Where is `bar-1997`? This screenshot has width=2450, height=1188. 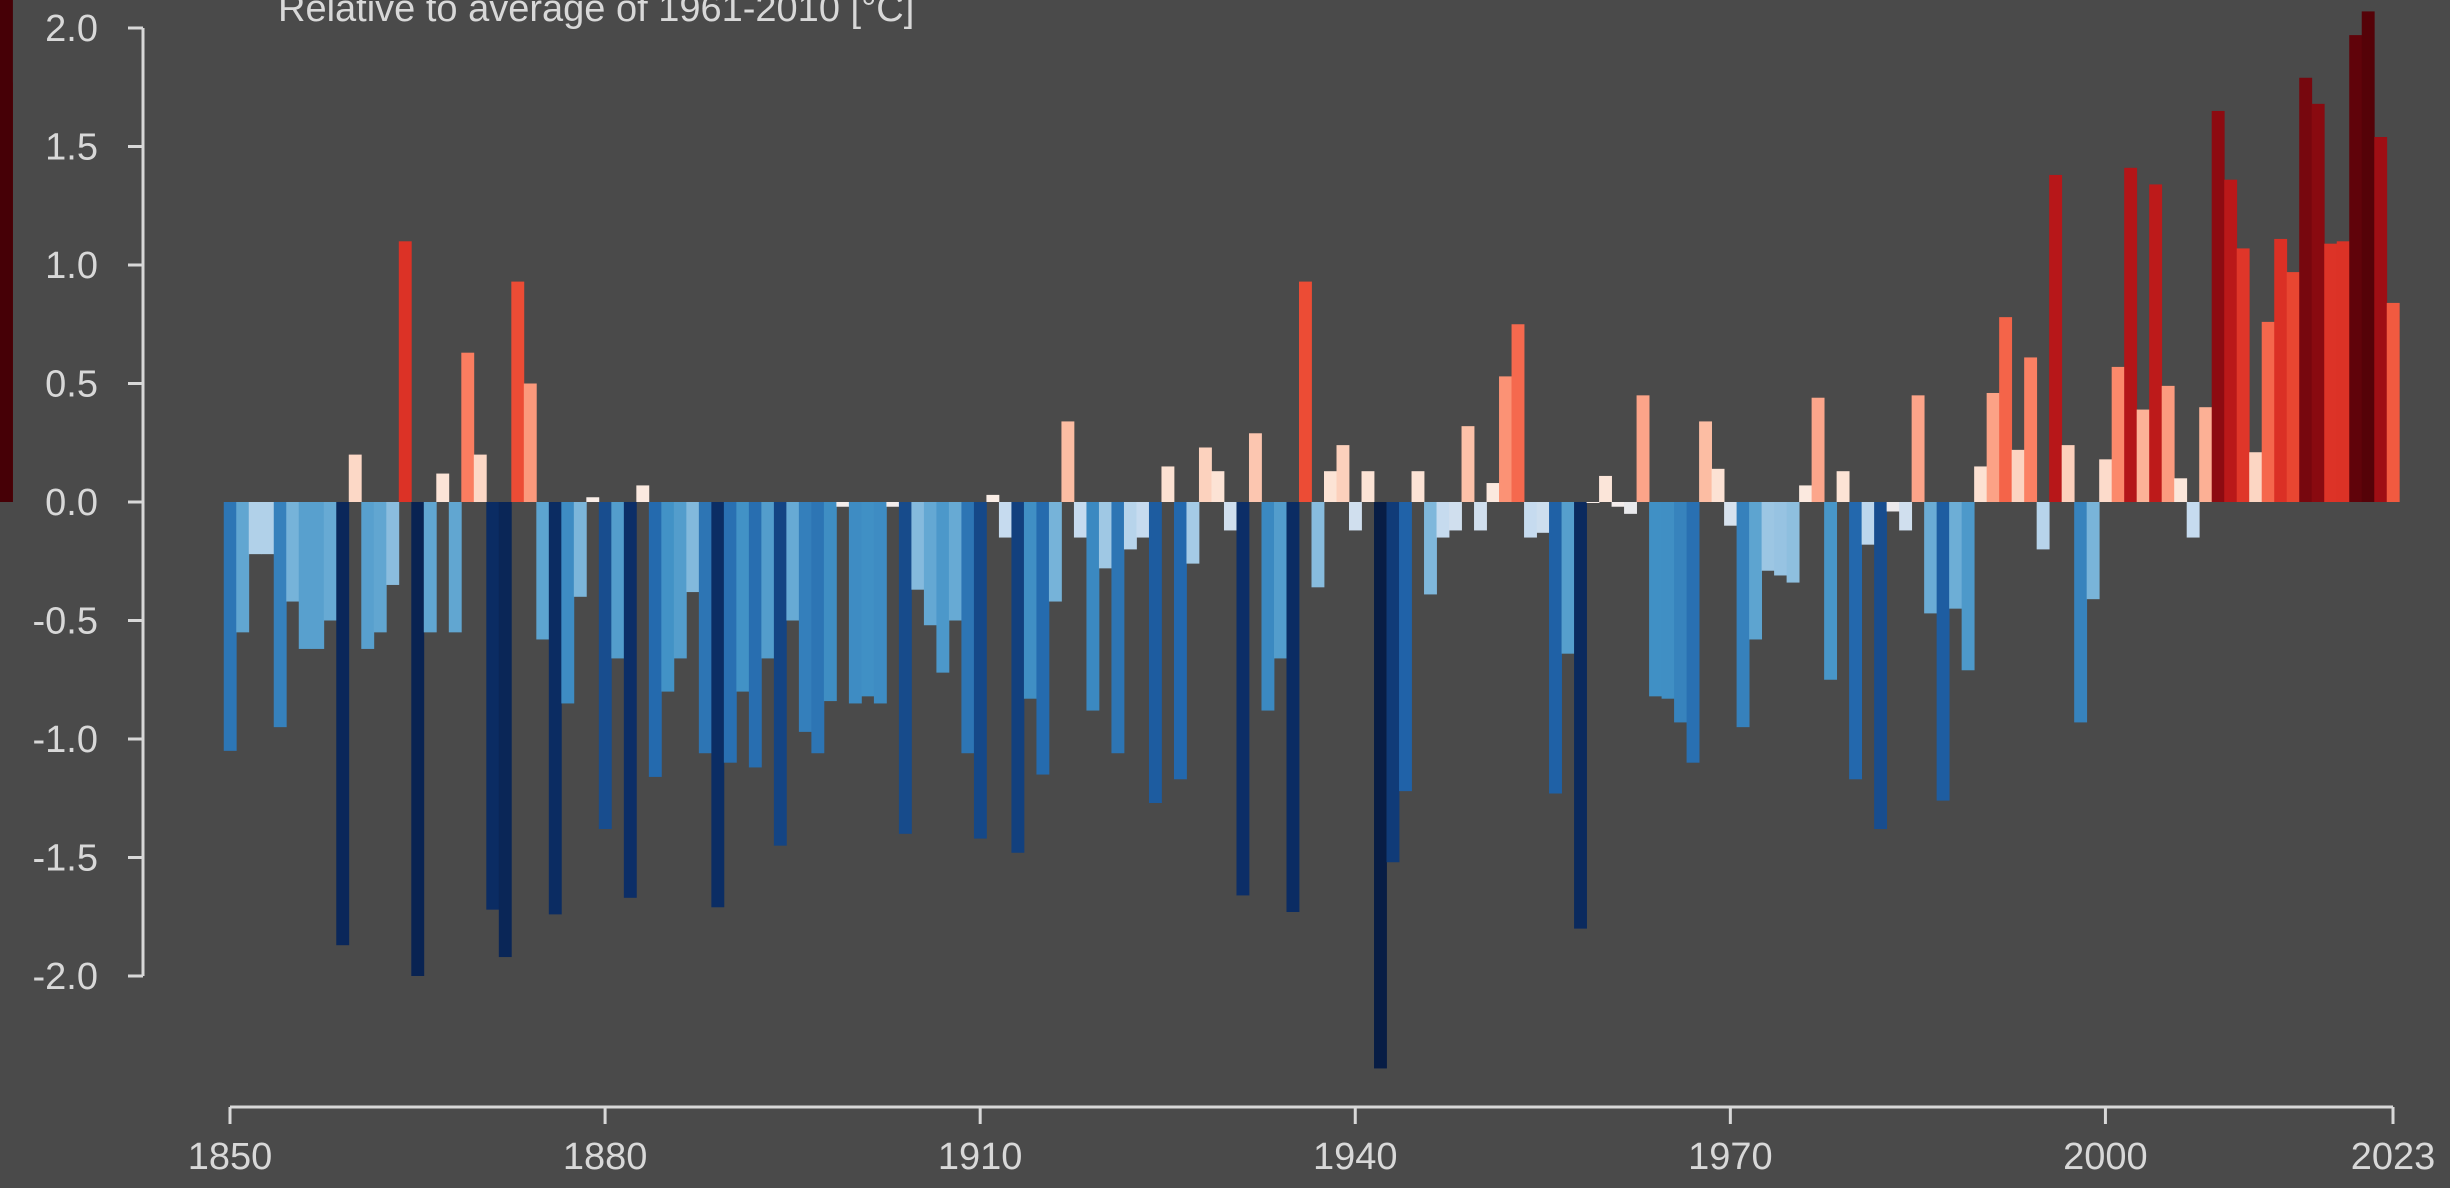
bar-1997 is located at coordinates (2068, 473).